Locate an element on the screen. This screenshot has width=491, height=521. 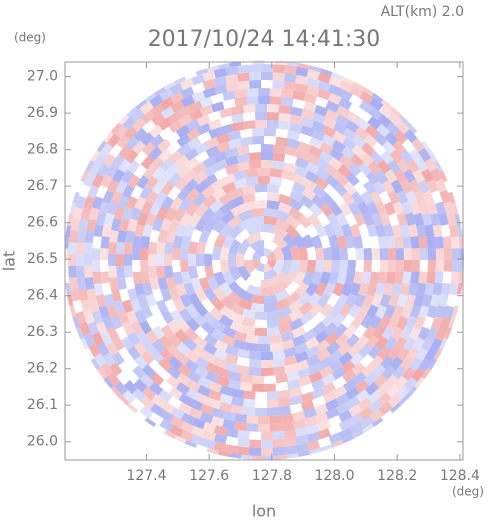
y-tick-label: 26.1 is located at coordinates (42, 405).